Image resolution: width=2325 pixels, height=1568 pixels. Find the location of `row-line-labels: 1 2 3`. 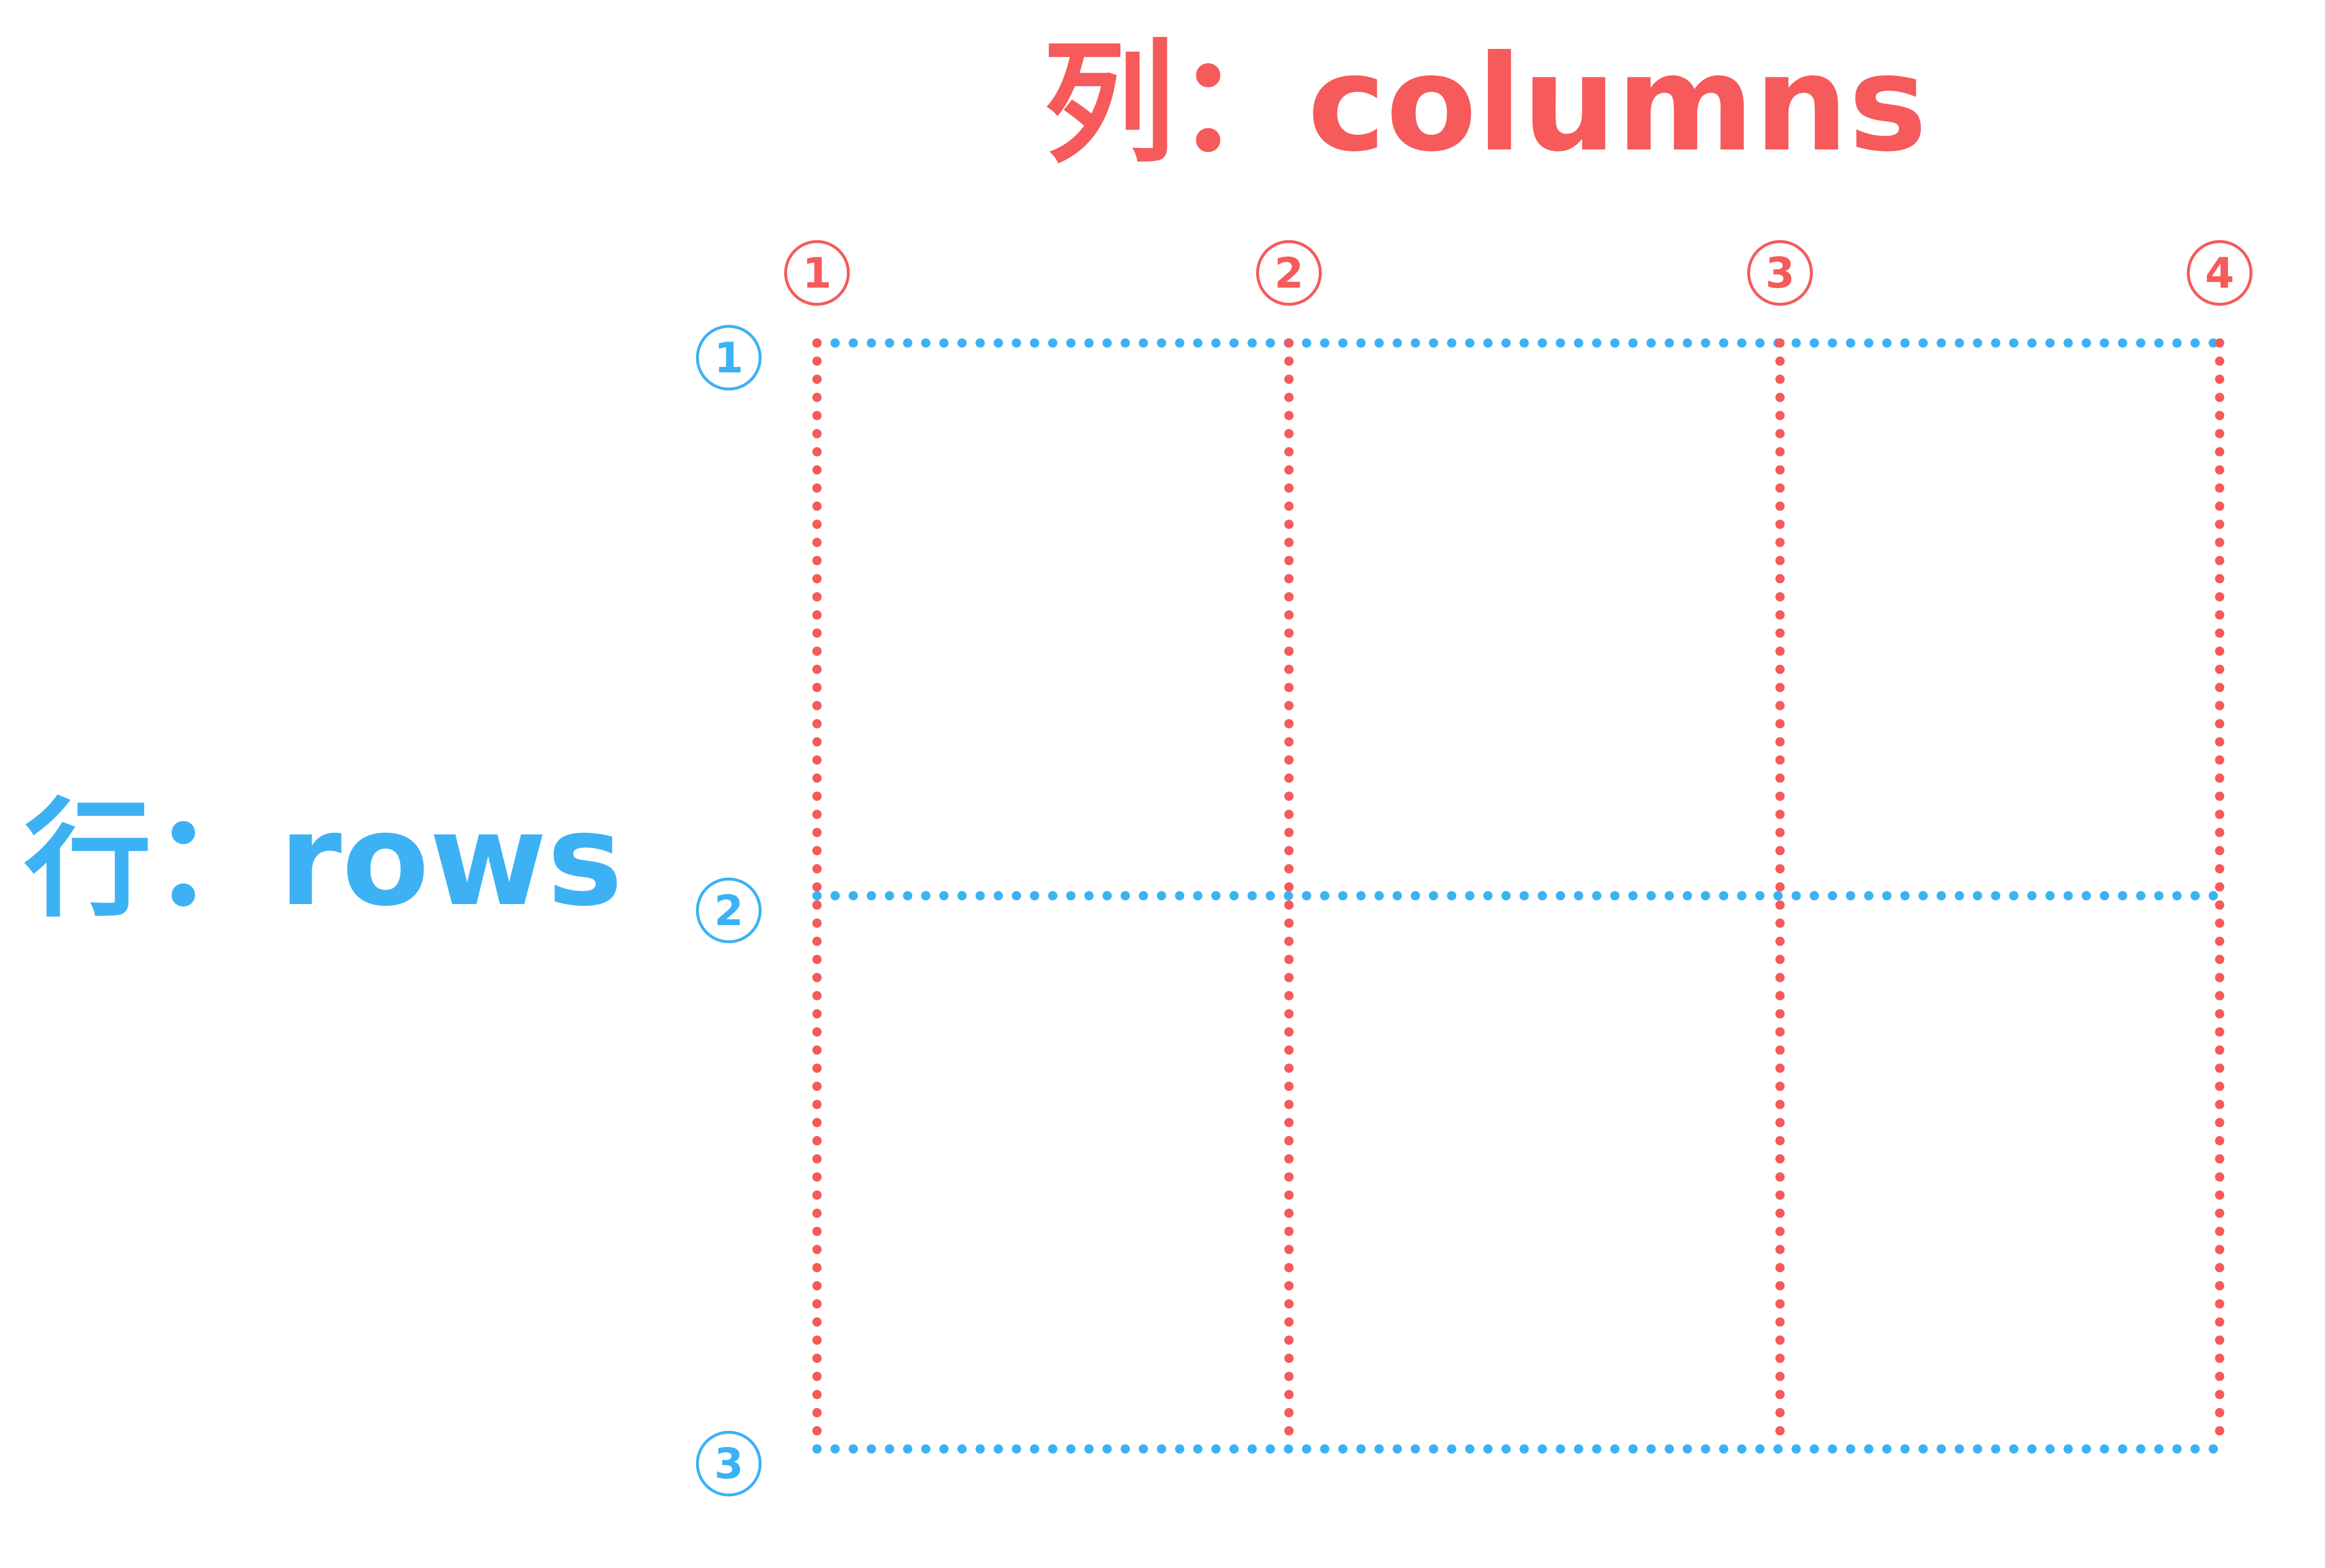

row-line-labels: 1 2 3 is located at coordinates (729, 910).